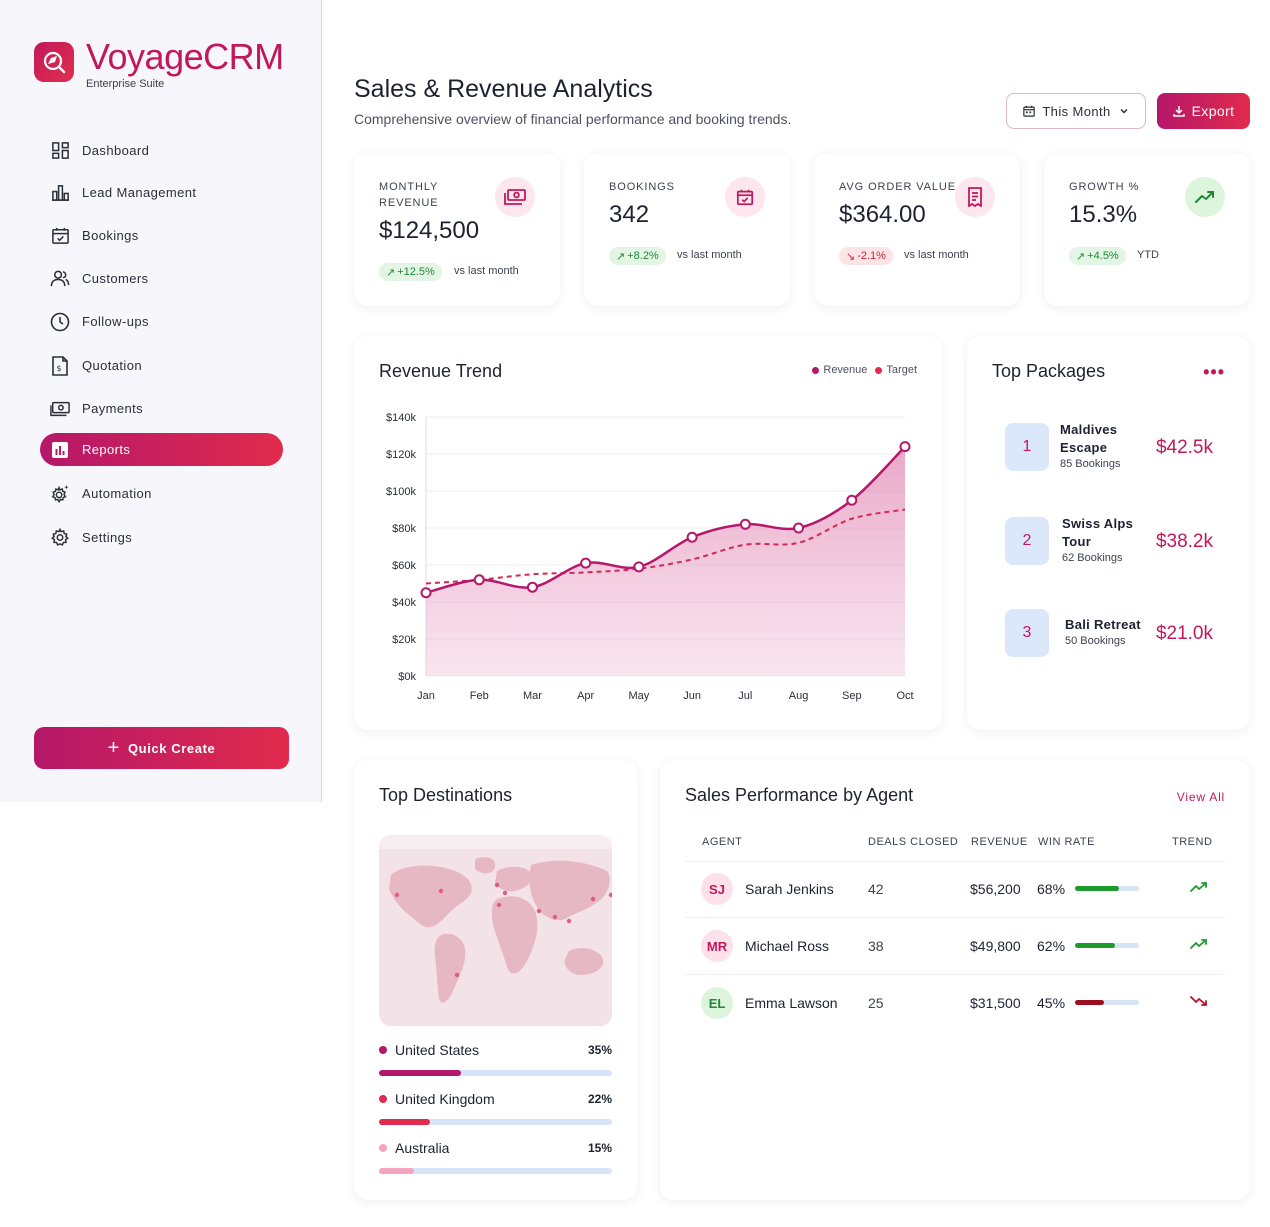 This screenshot has height=1227, width=1270. I want to click on destination-label: United States, so click(437, 1050).